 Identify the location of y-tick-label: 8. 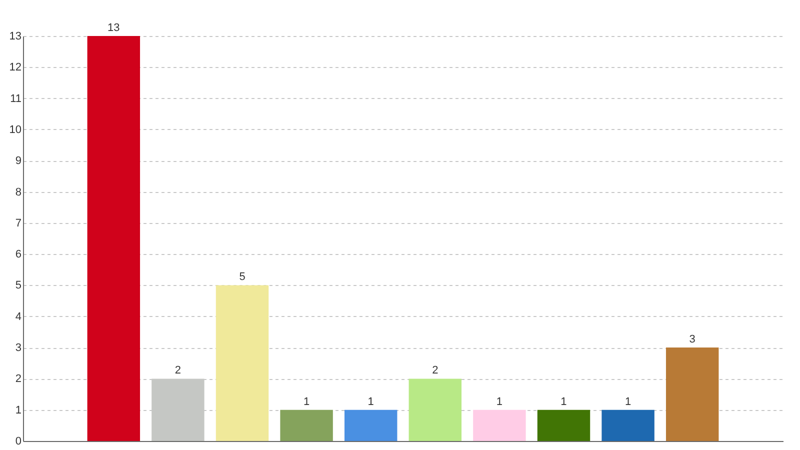
(18, 192).